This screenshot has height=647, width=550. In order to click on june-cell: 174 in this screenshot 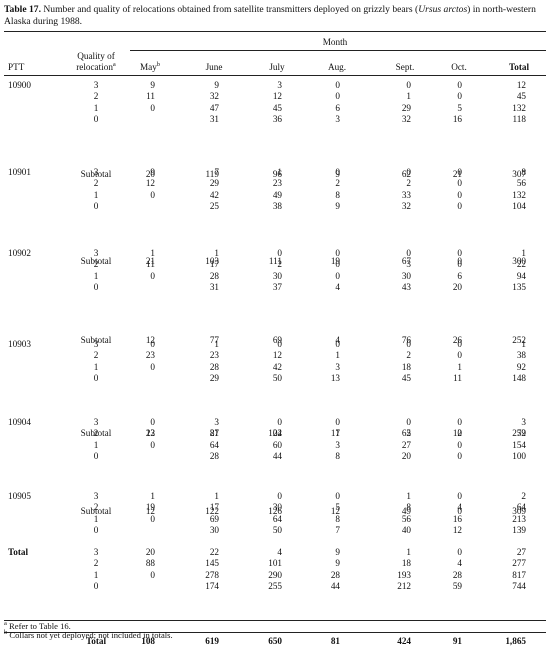, I will do `click(212, 586)`.